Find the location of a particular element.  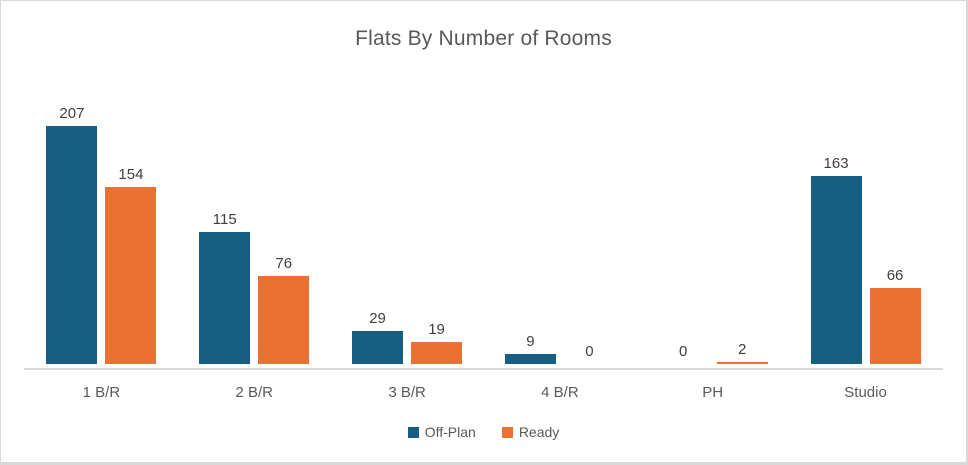

category-label-studio: Studio is located at coordinates (865, 392).